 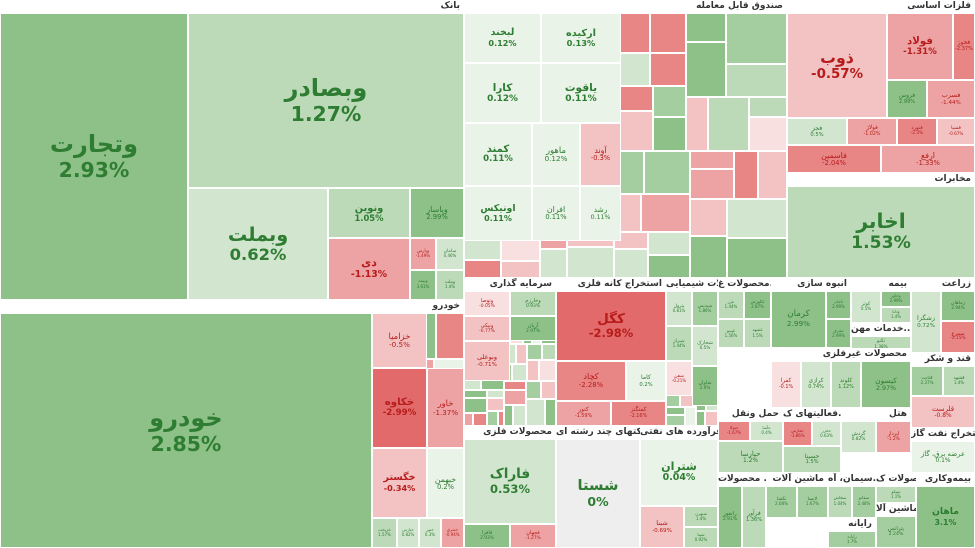 I want to click on stock-tile: کمنگنز -2.16%, so click(x=638, y=413).